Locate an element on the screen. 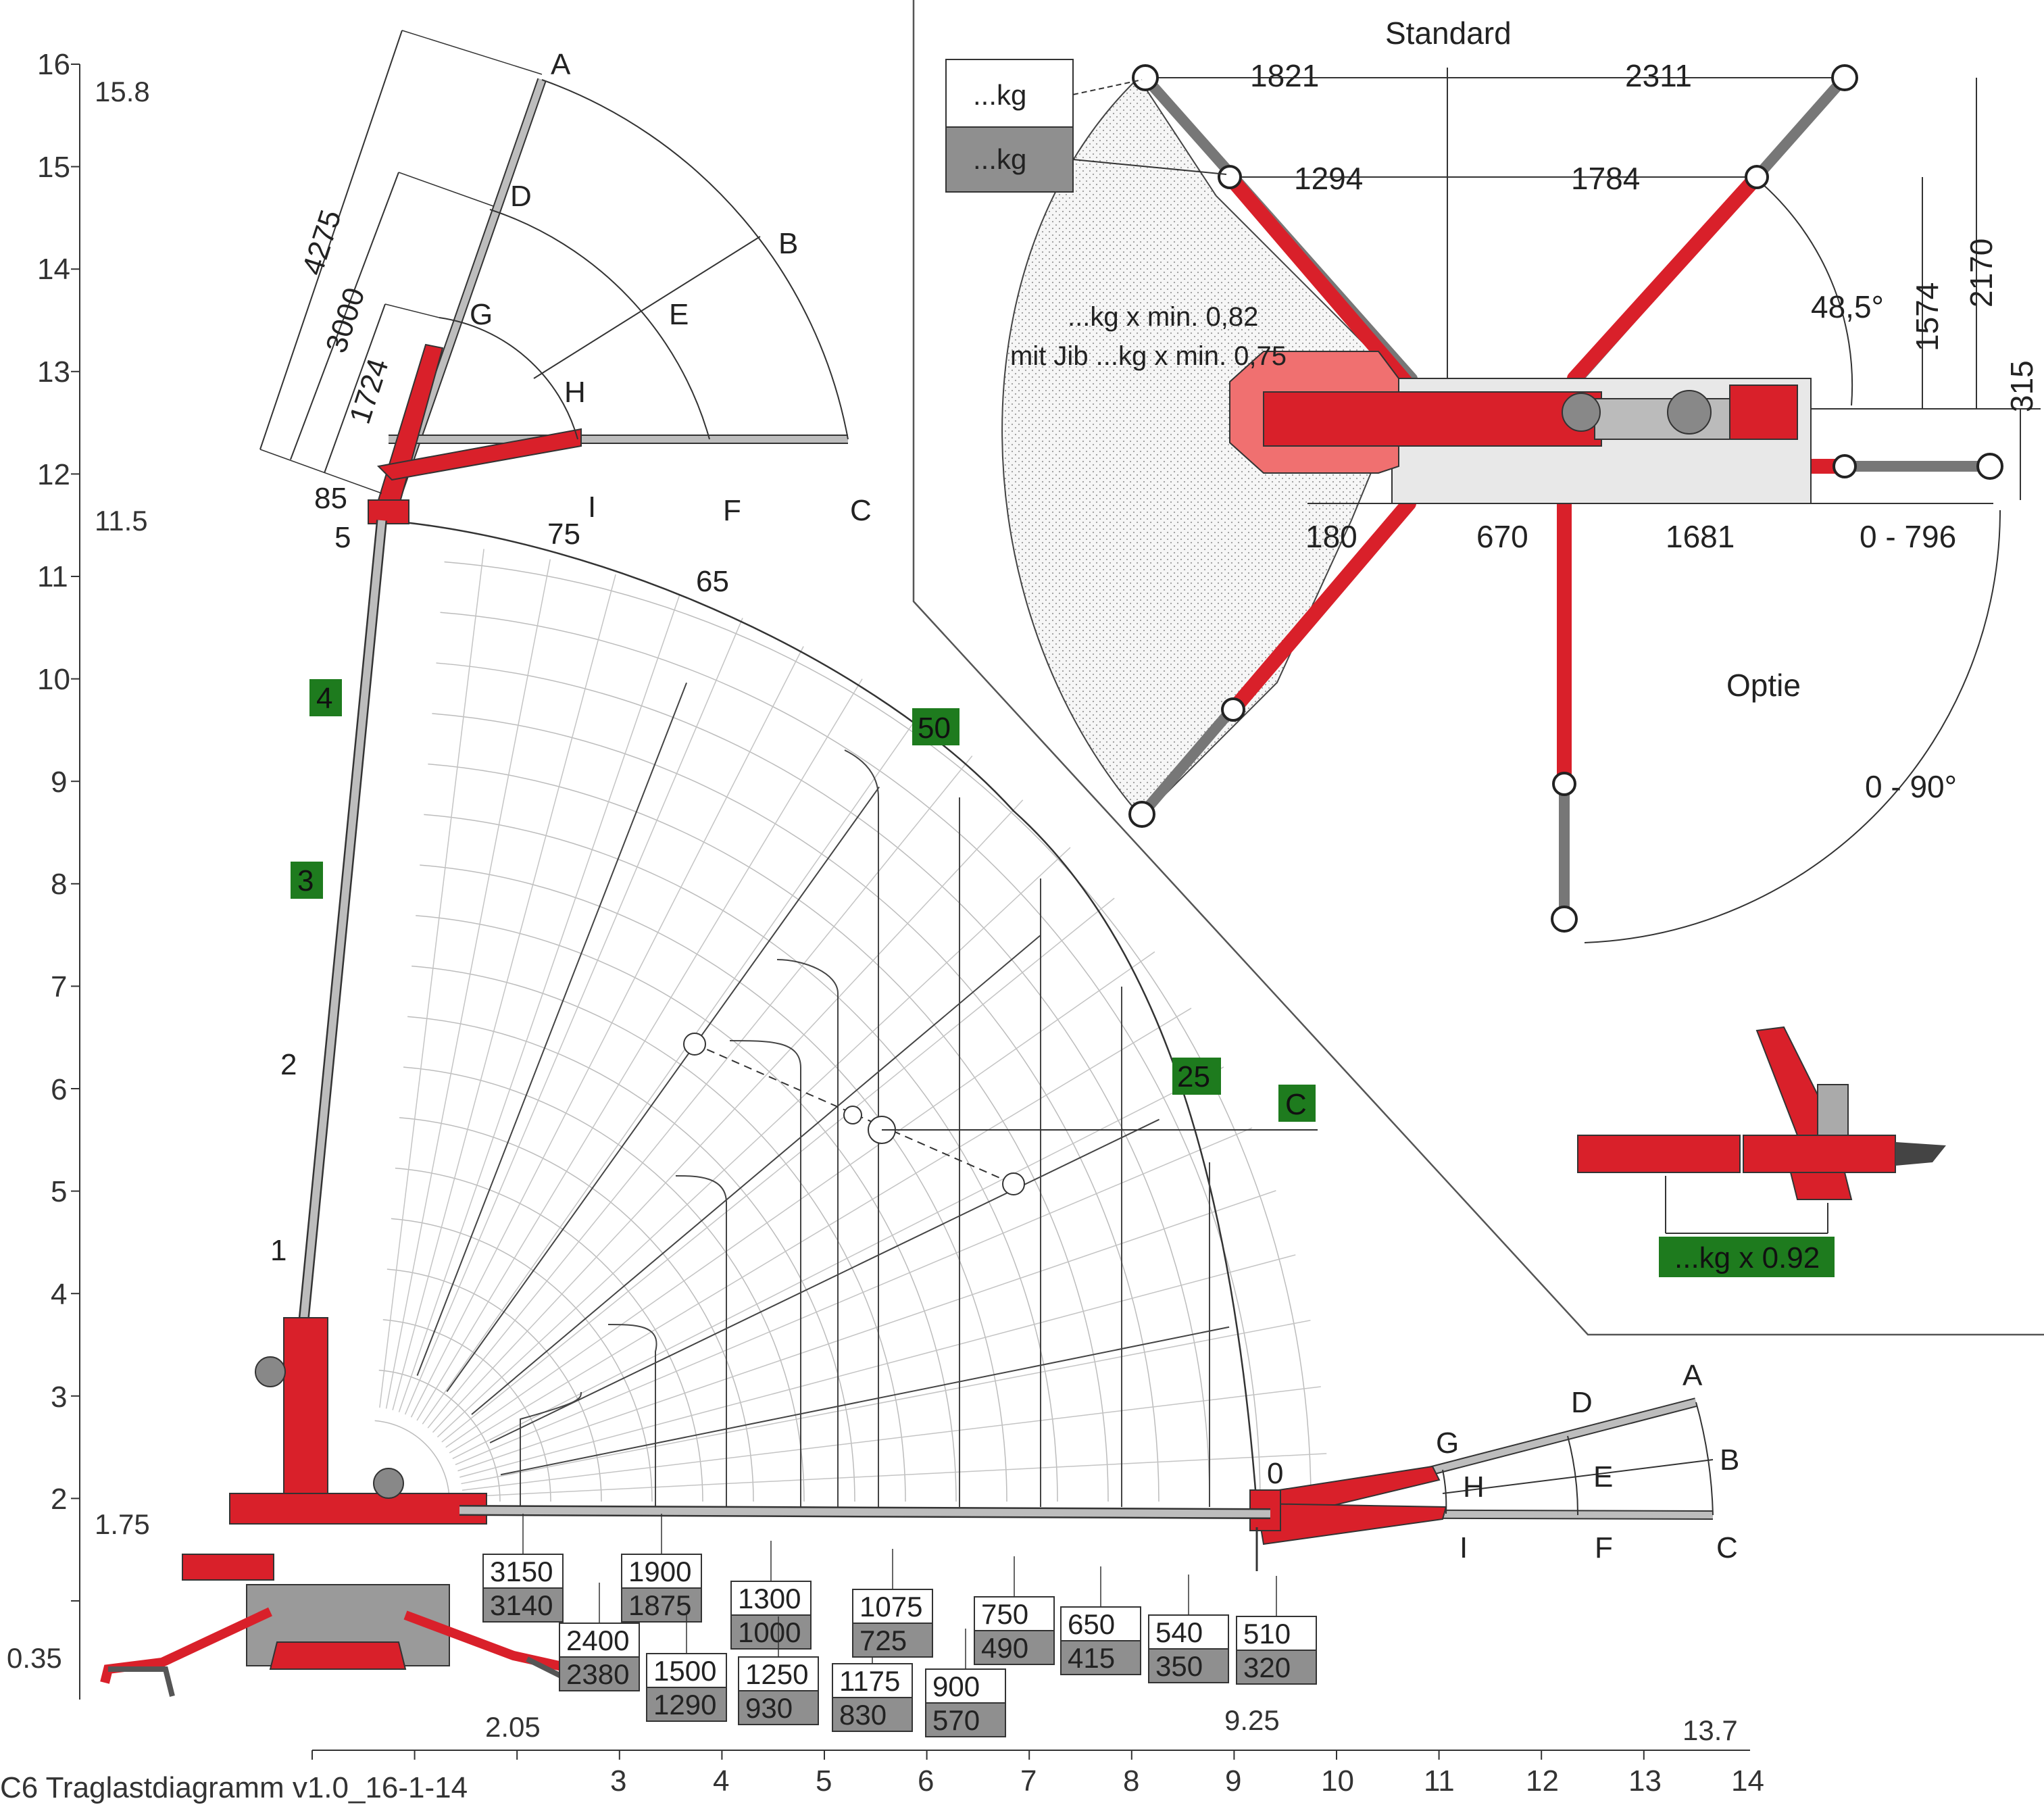  boom-section-4: 4 is located at coordinates (324, 699).